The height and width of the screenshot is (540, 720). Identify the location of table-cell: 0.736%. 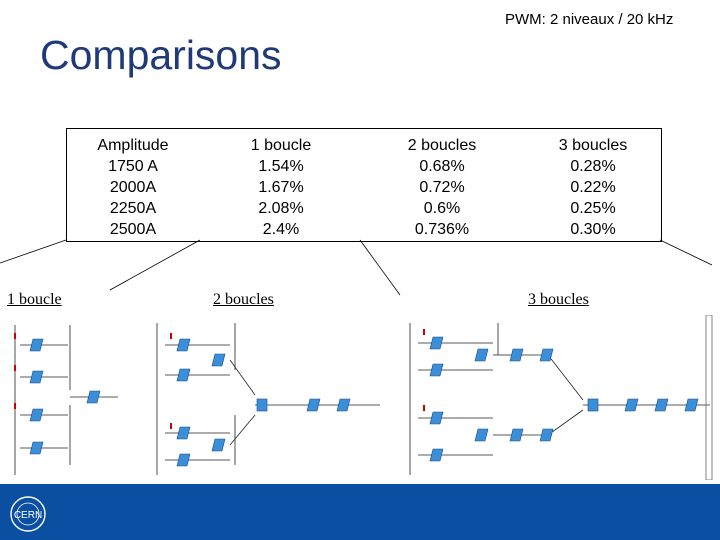
(442, 229).